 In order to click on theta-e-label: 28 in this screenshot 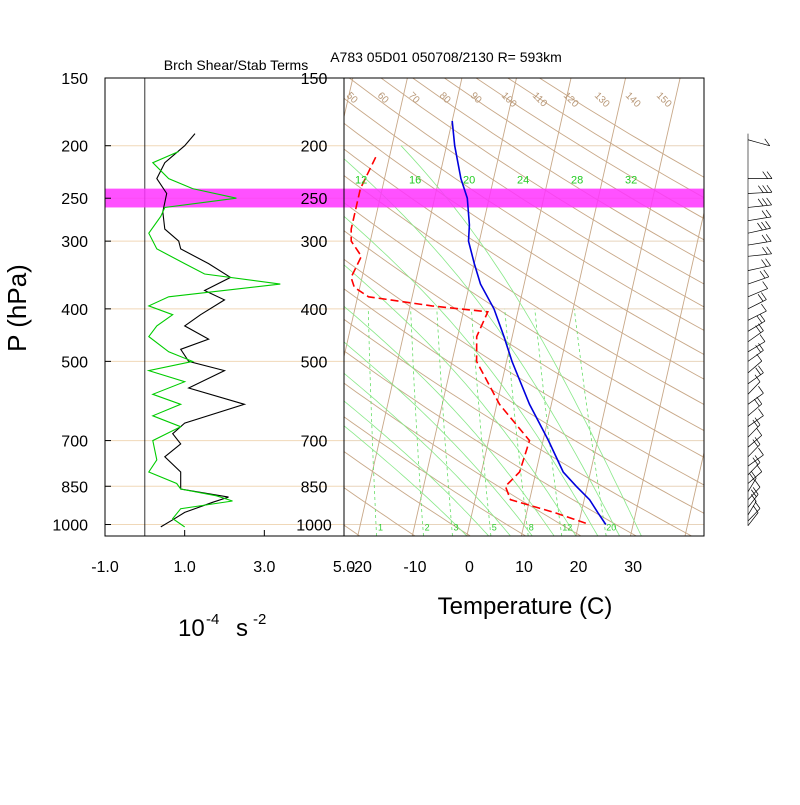, I will do `click(577, 181)`.